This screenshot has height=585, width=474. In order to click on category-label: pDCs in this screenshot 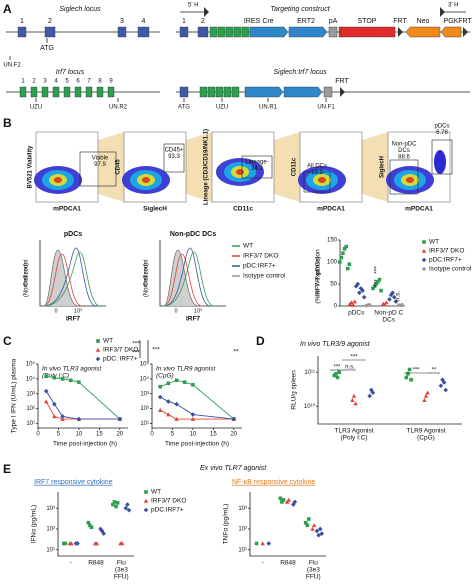, I will do `click(356, 313)`.